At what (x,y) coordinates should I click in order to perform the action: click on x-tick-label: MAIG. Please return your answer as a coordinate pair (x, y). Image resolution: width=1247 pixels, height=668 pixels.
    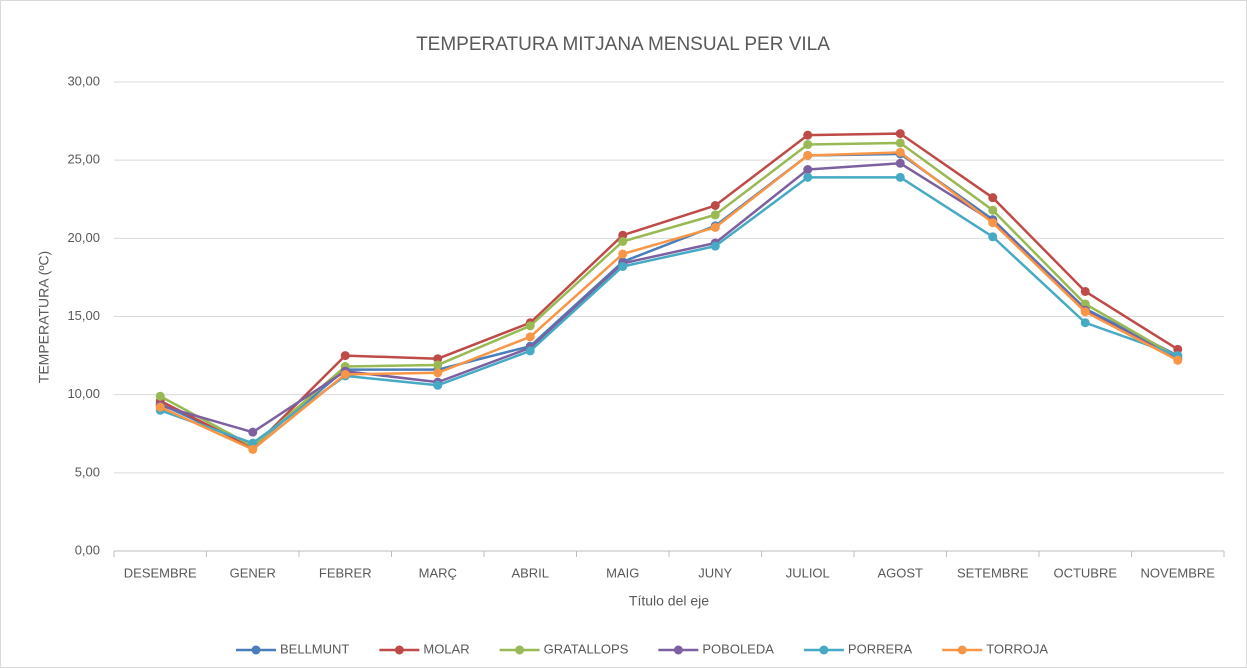
    Looking at the image, I should click on (622, 572).